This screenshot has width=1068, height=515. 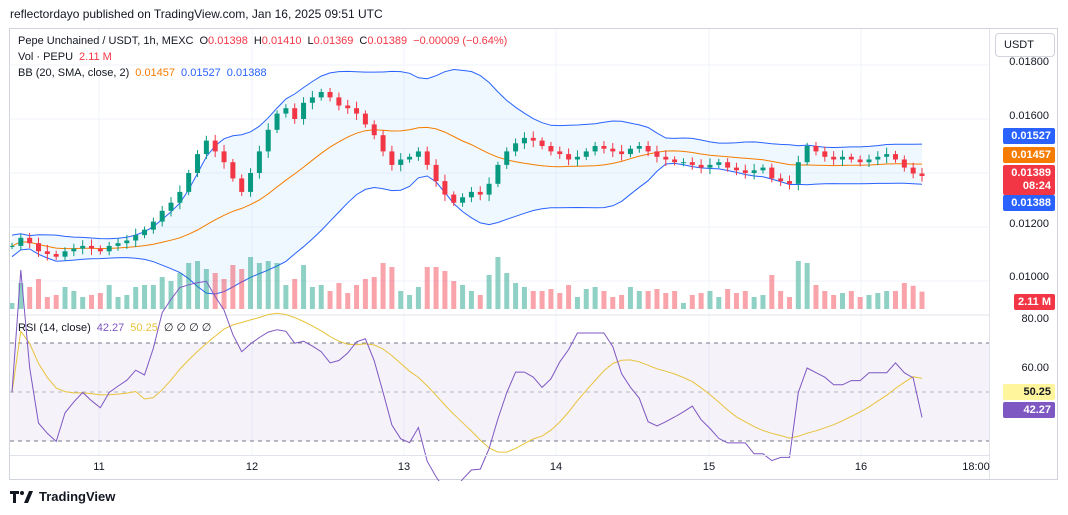 What do you see at coordinates (21, 496) in the screenshot?
I see `tradingview-logo-icon` at bounding box center [21, 496].